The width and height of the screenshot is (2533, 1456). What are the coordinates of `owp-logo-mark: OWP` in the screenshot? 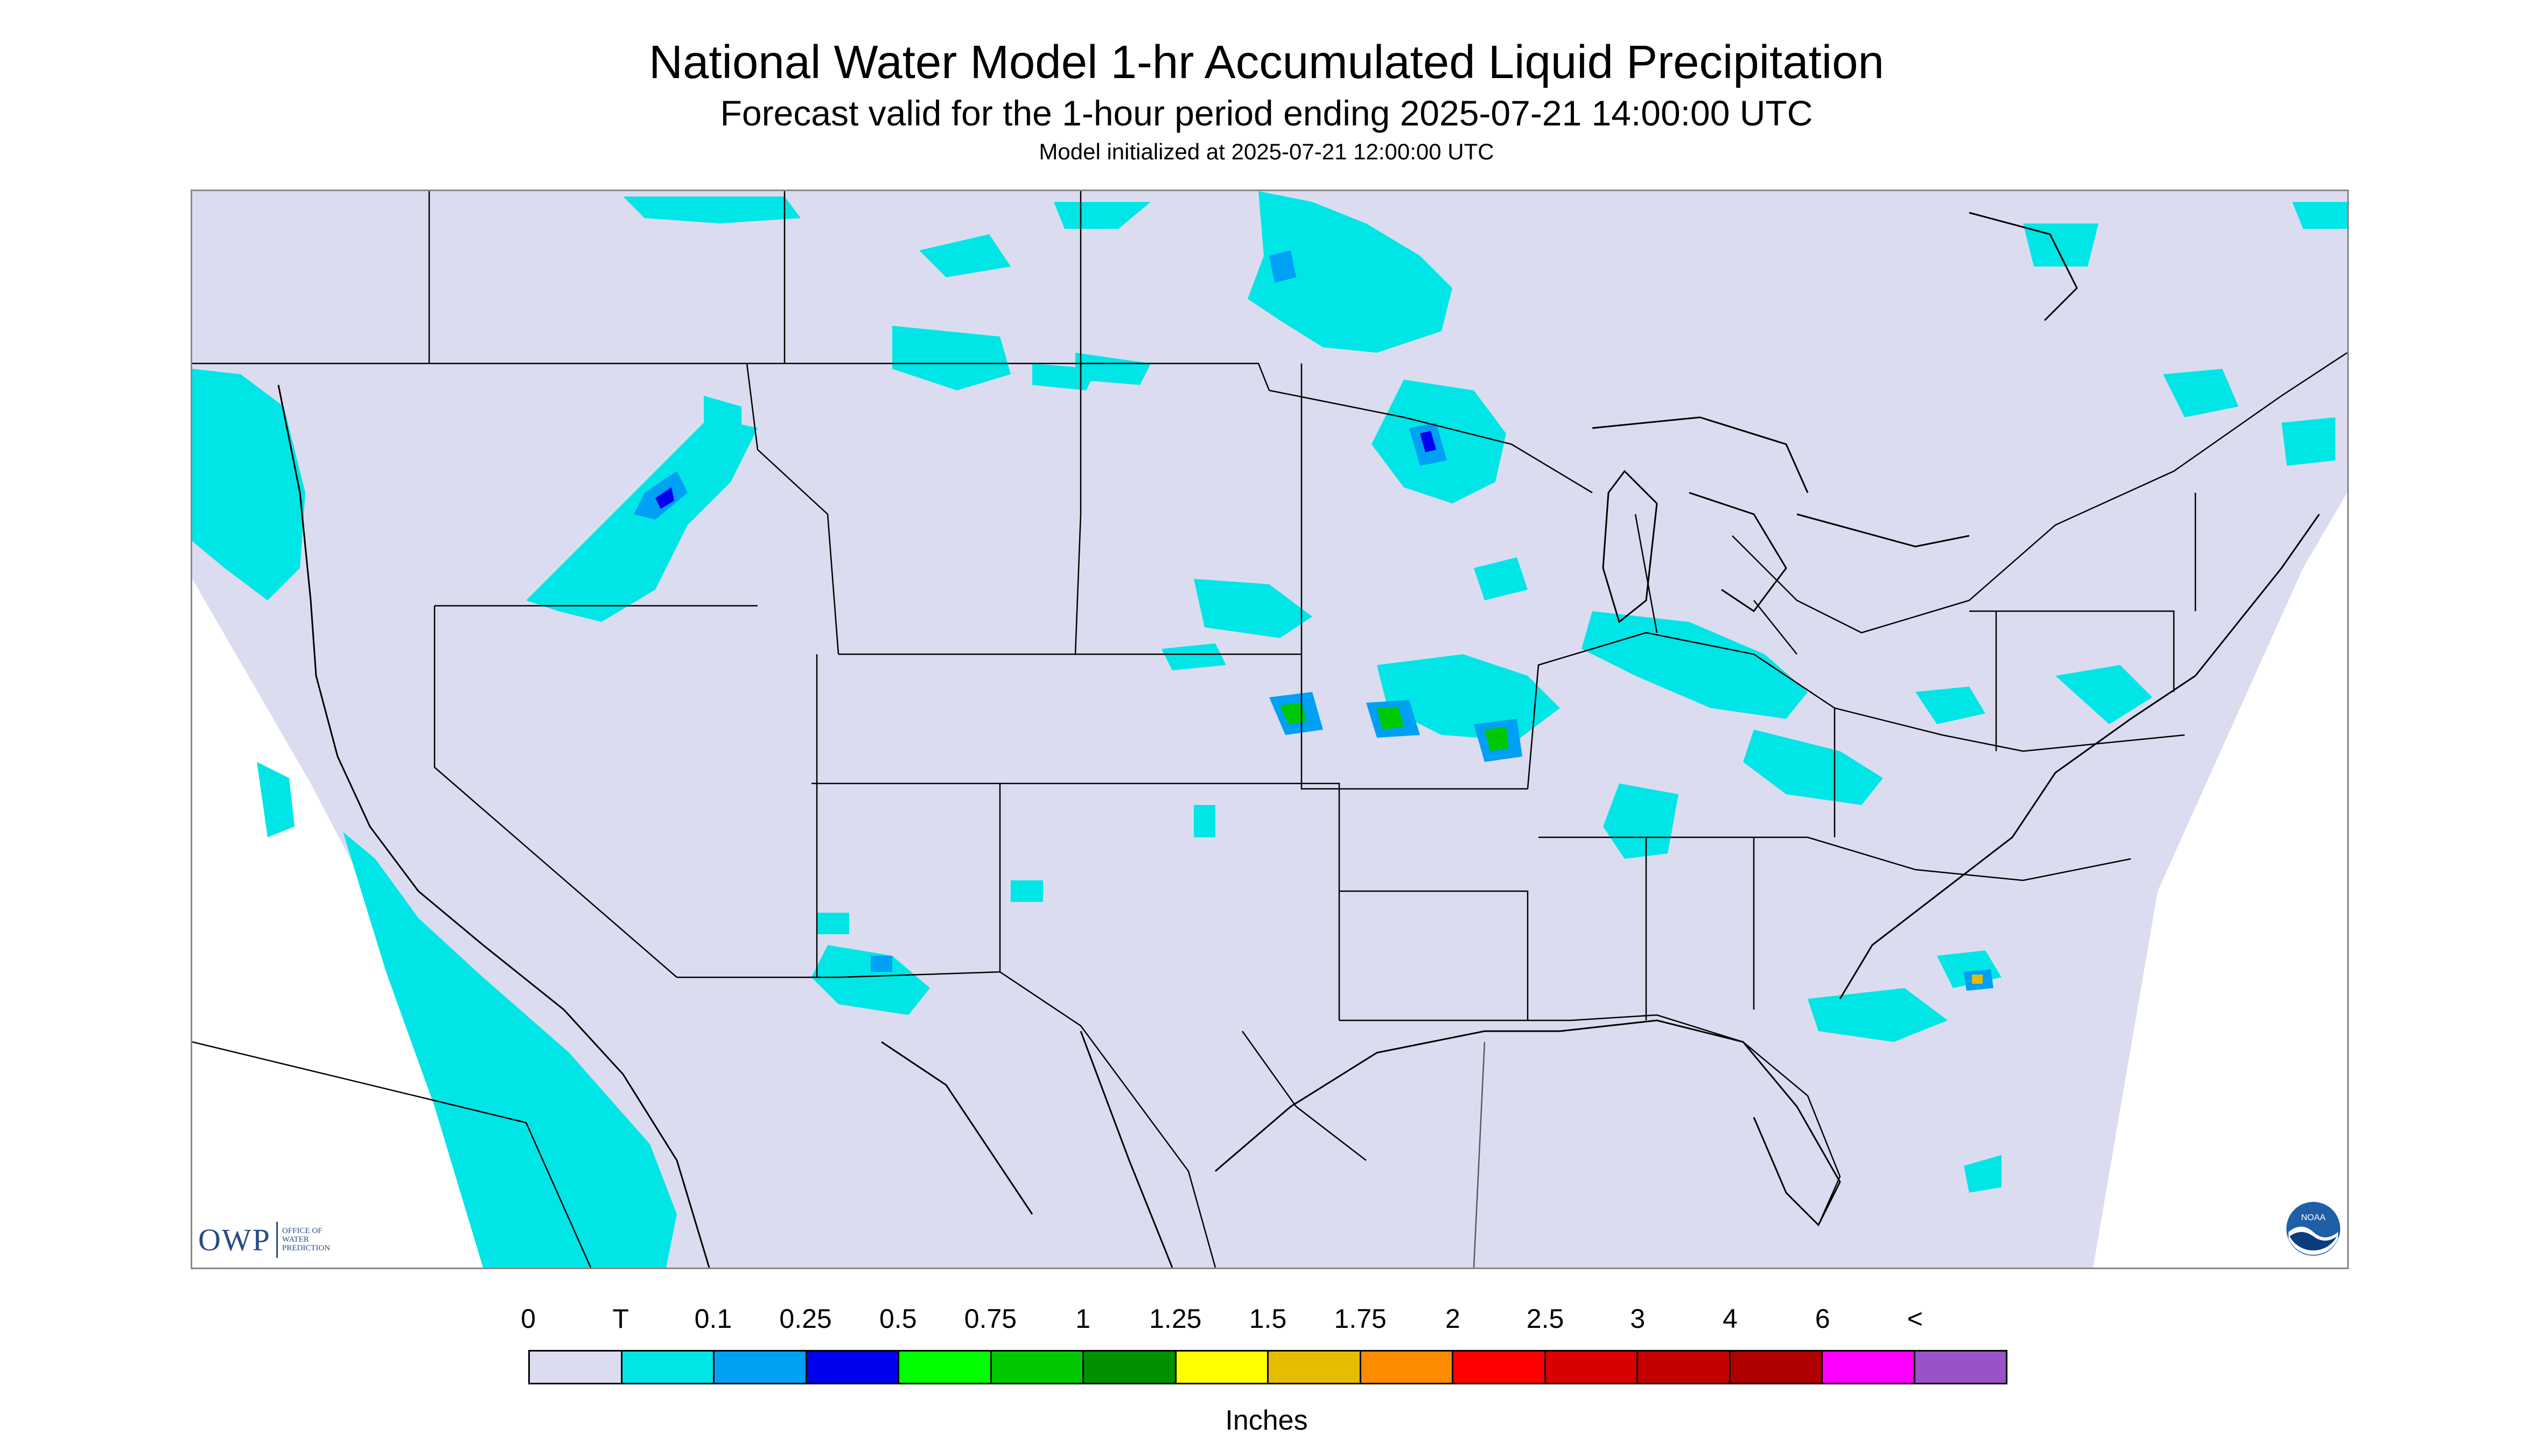 It's located at (238, 1239).